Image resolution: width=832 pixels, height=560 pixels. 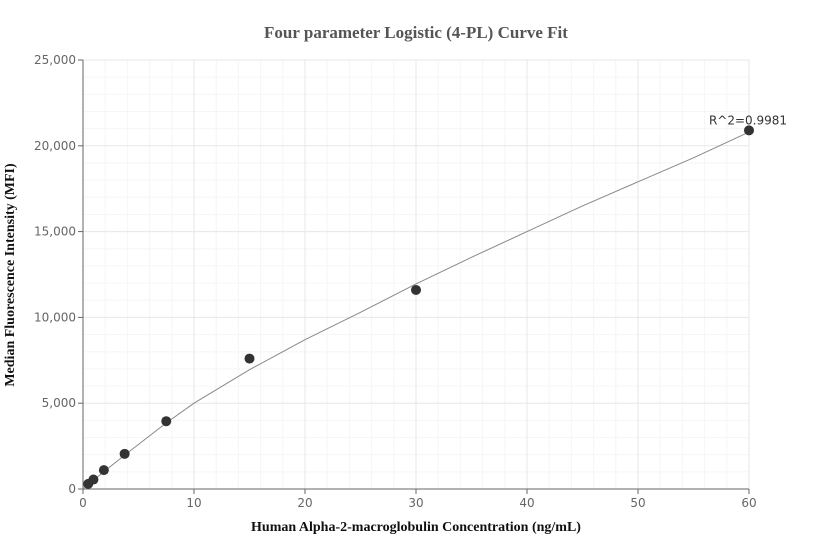 What do you see at coordinates (55, 232) in the screenshot?
I see `y-tick-label: 15,000` at bounding box center [55, 232].